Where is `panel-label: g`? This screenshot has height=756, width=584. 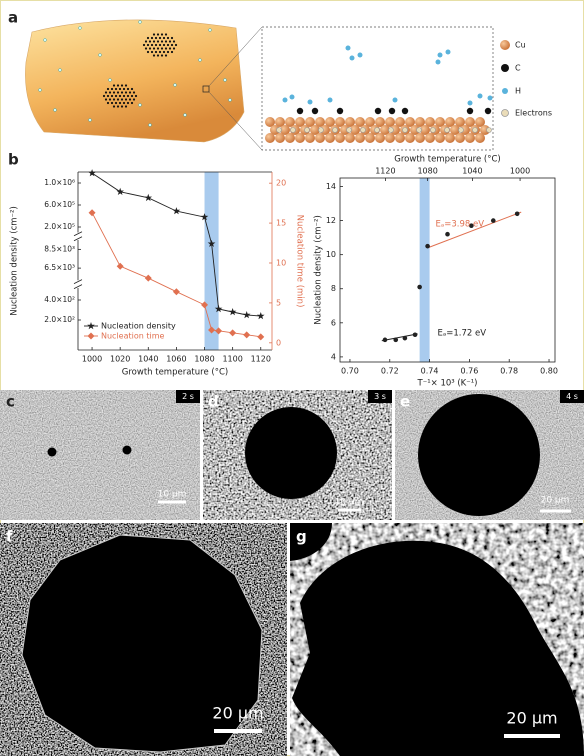 panel-label: g is located at coordinates (301, 537).